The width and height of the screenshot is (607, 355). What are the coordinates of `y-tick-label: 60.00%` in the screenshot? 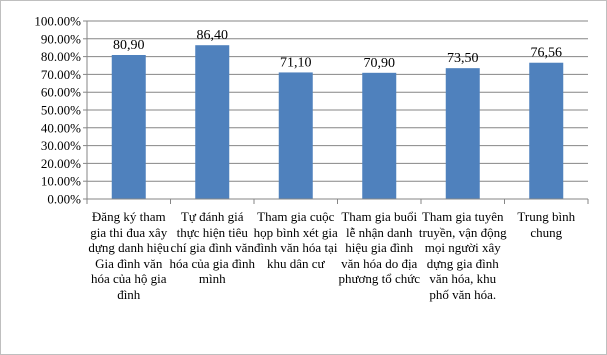 It's located at (61, 92).